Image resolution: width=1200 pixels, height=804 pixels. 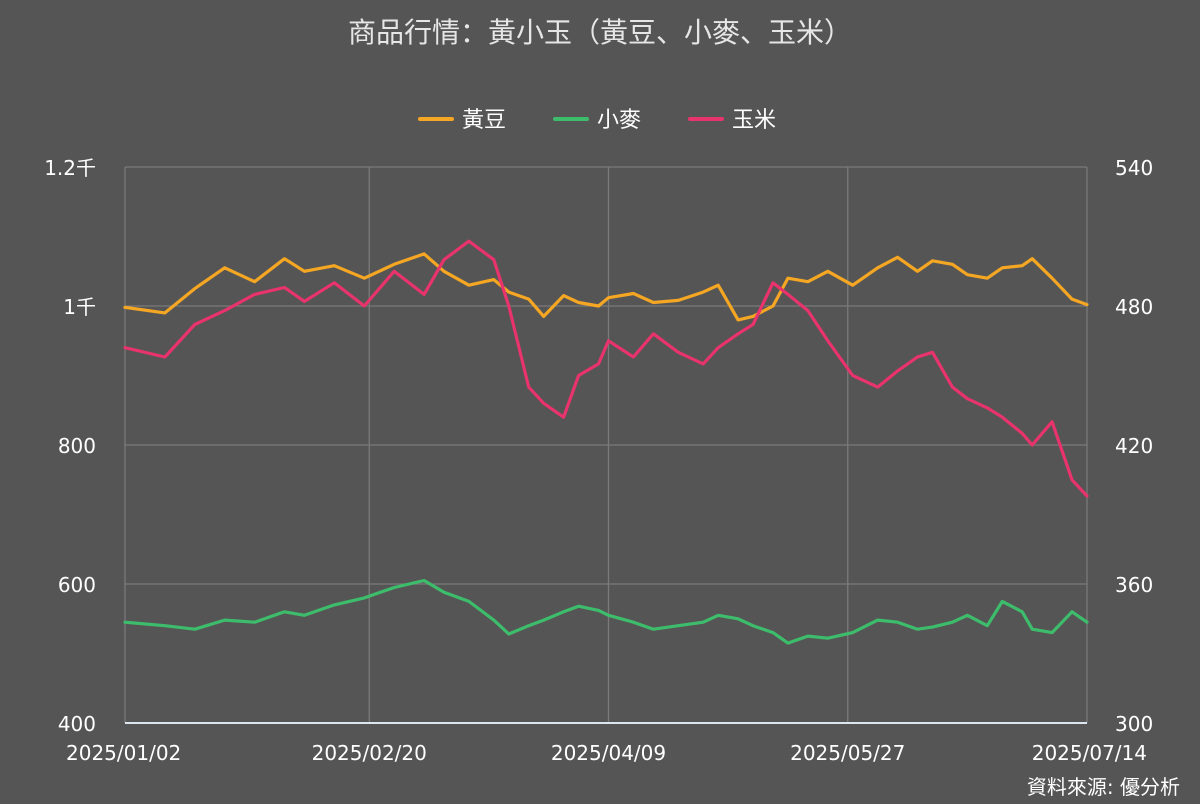 What do you see at coordinates (1089, 753) in the screenshot?
I see `x-tick-label: 2025/07/14` at bounding box center [1089, 753].